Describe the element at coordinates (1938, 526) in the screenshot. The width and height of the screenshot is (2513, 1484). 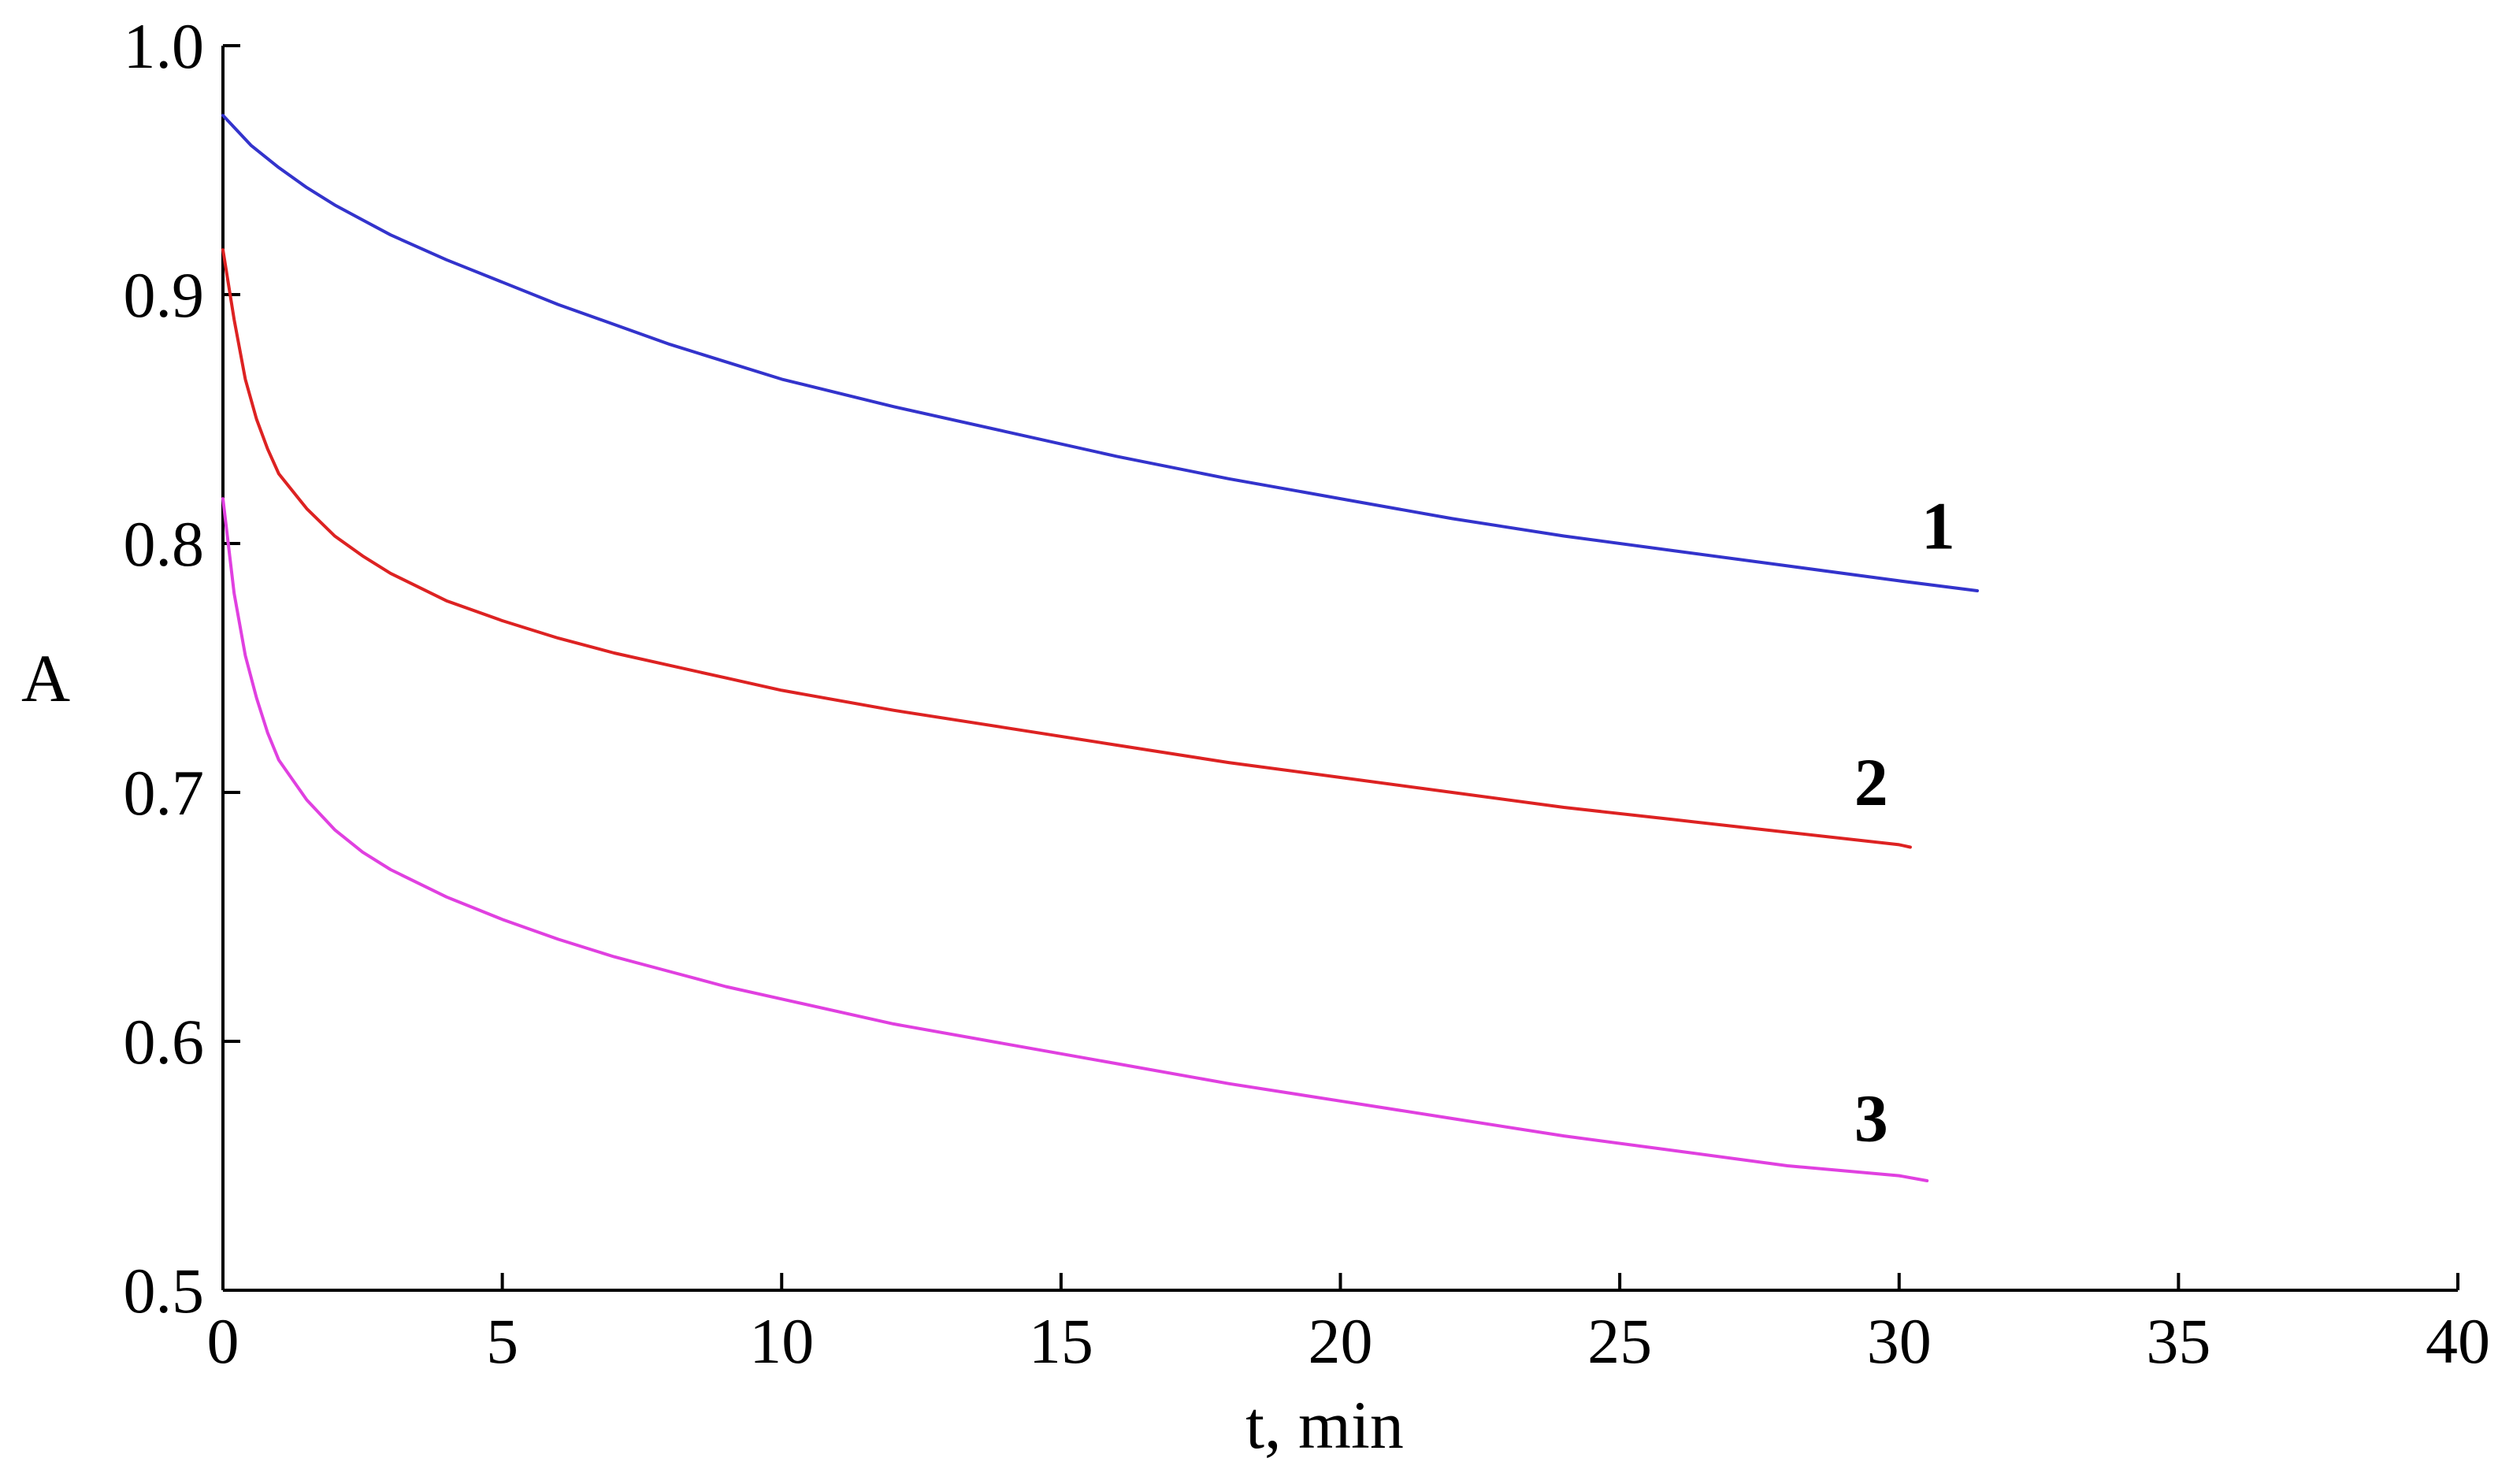
I see `curve-label-1: 1` at that location.